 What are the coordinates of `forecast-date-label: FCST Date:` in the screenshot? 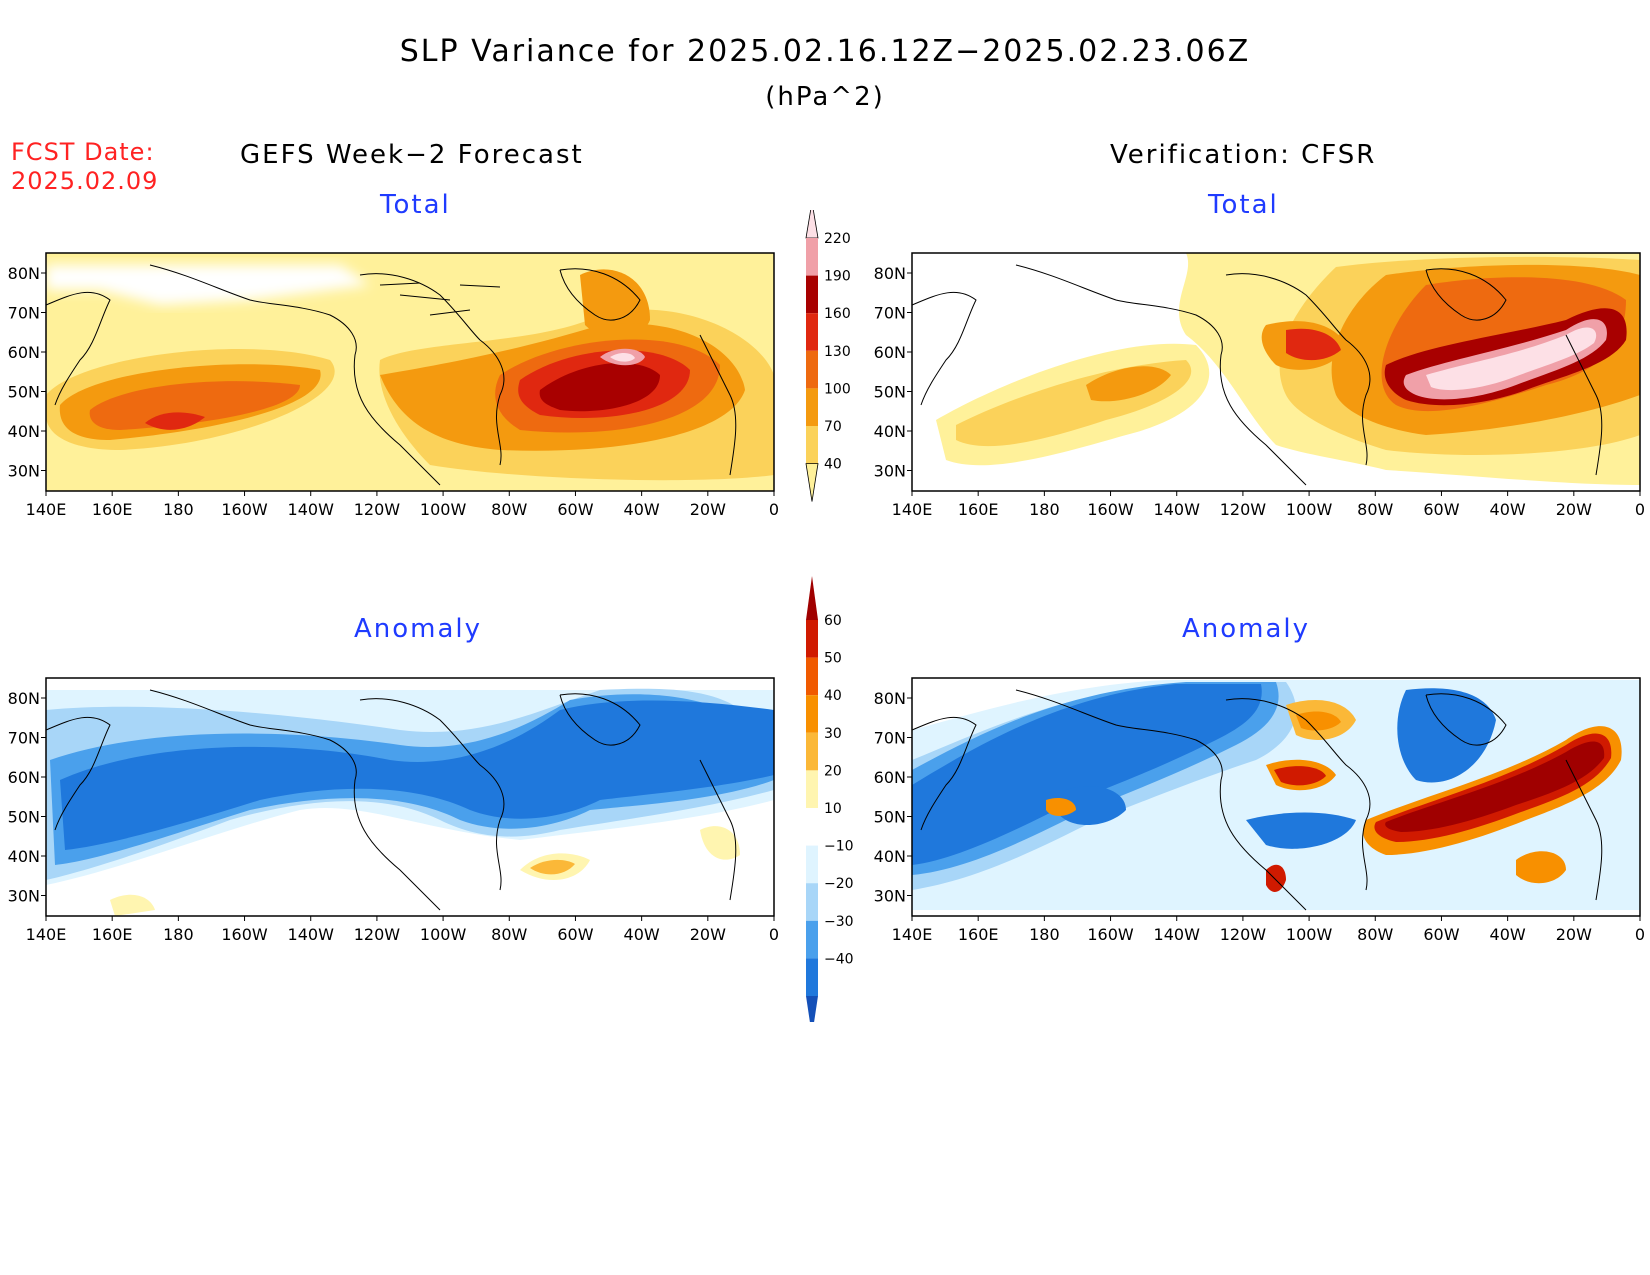 It's located at (83, 152).